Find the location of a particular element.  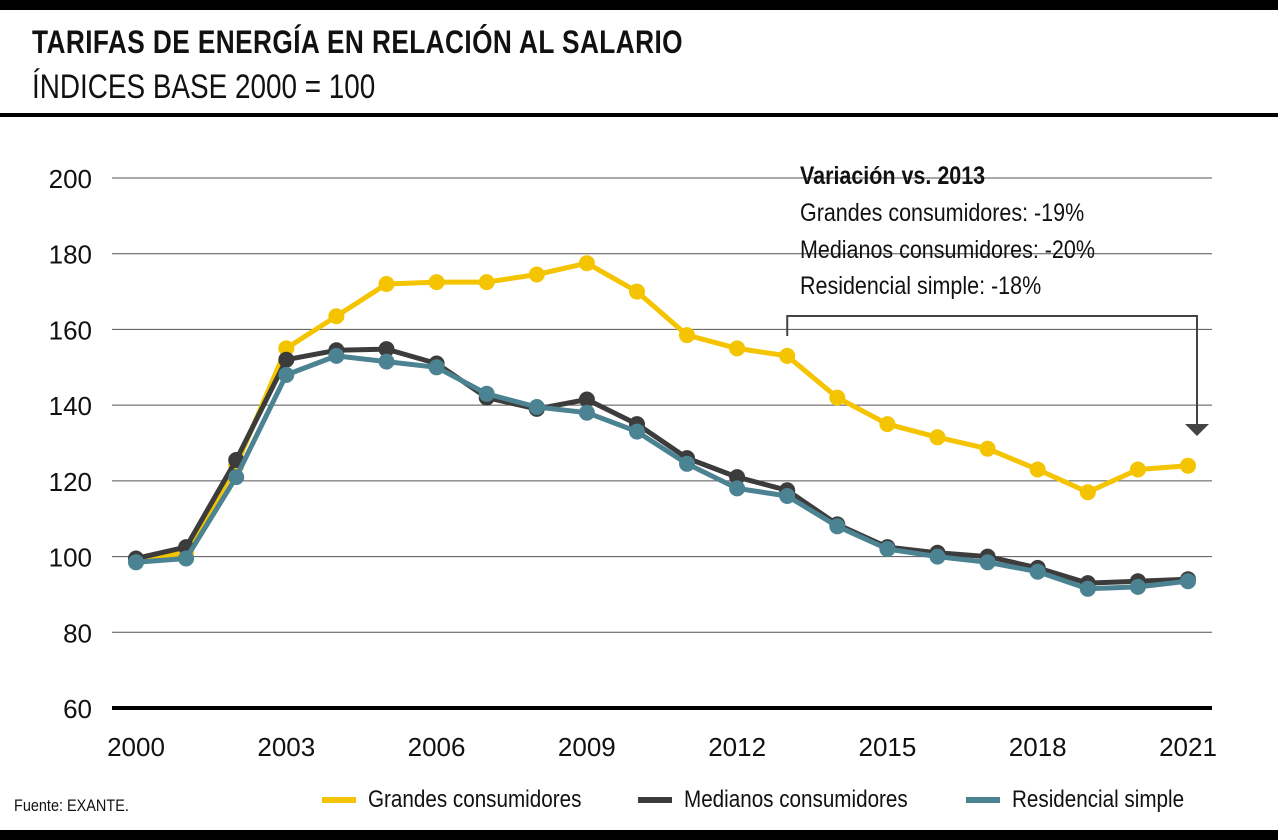

header-divider is located at coordinates (639, 115).